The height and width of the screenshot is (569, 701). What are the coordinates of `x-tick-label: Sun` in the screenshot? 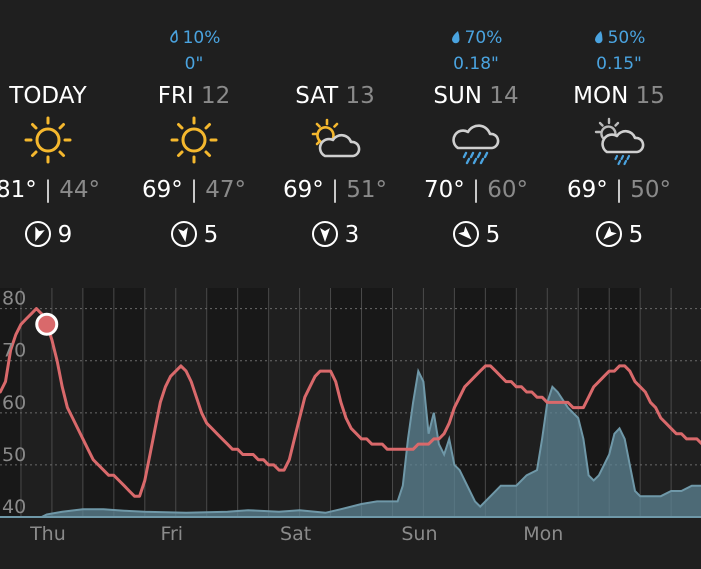 It's located at (419, 534).